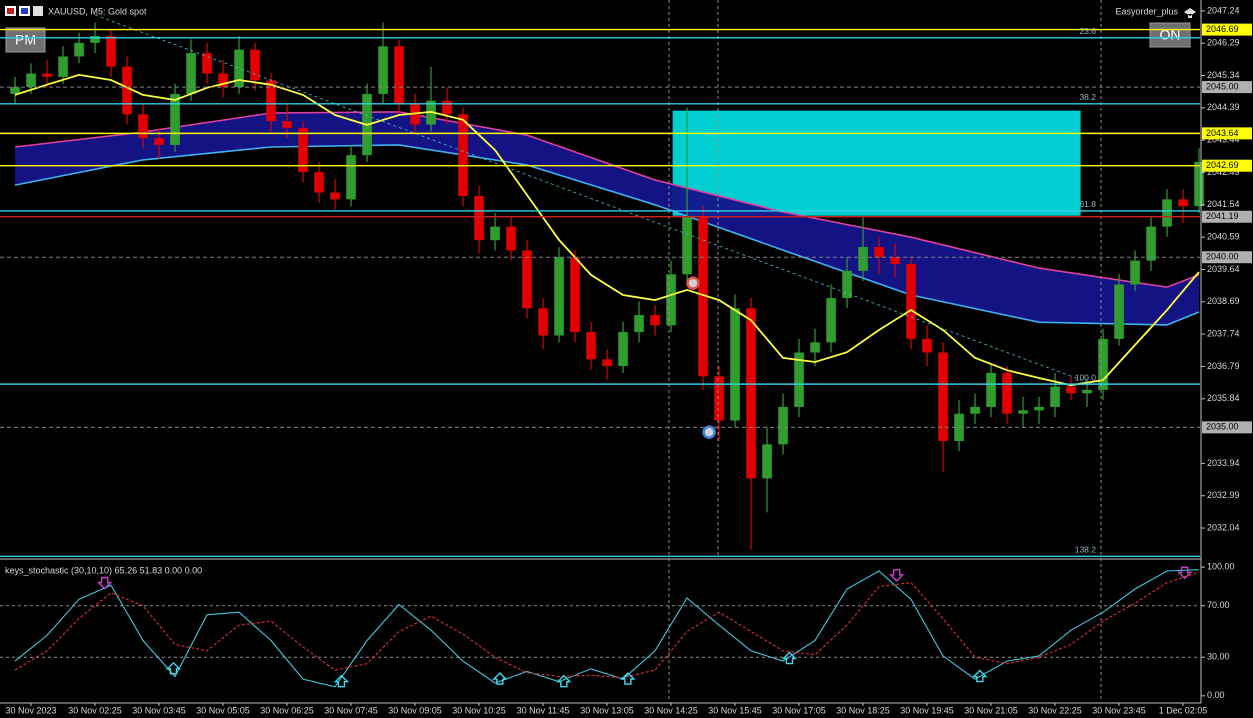  Describe the element at coordinates (351, 710) in the screenshot. I see `x-tick-label: 30 Nov 07:45` at that location.